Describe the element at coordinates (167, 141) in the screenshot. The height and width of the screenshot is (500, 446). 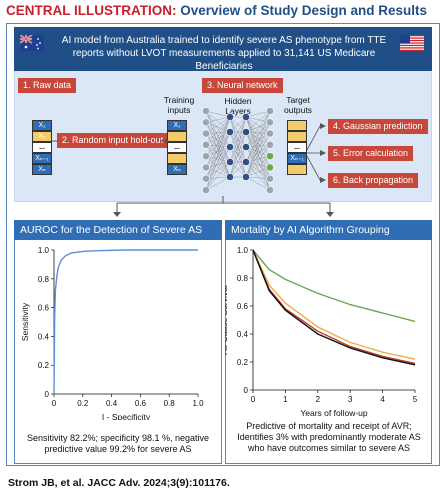
I see `arrowhead-holdout` at that location.